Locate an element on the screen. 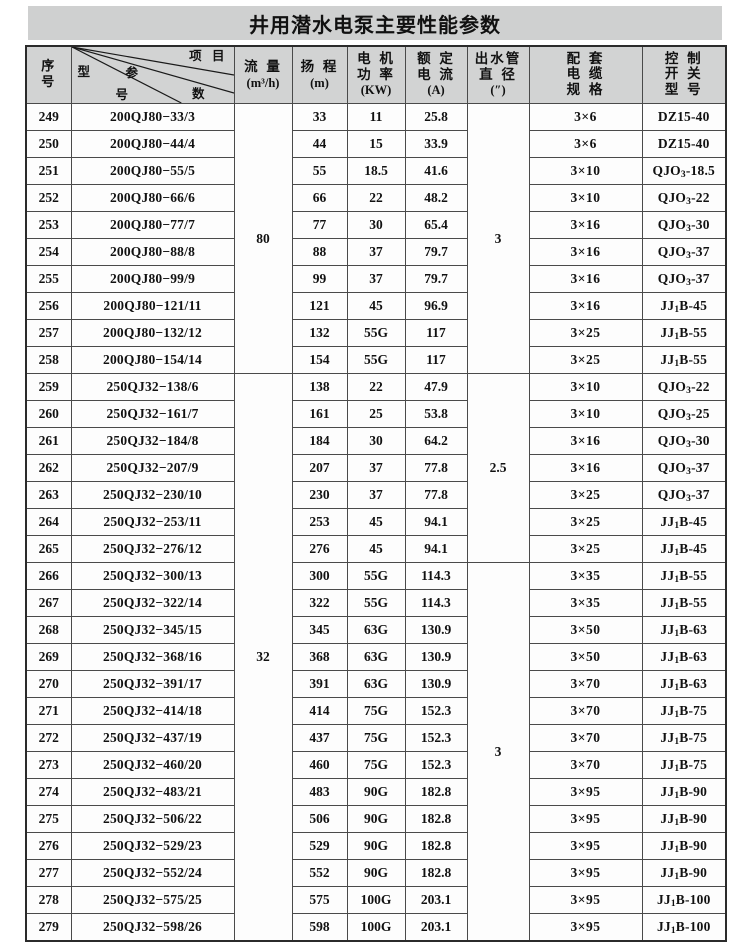 The image size is (750, 942). cell-head: 529 is located at coordinates (319, 846).